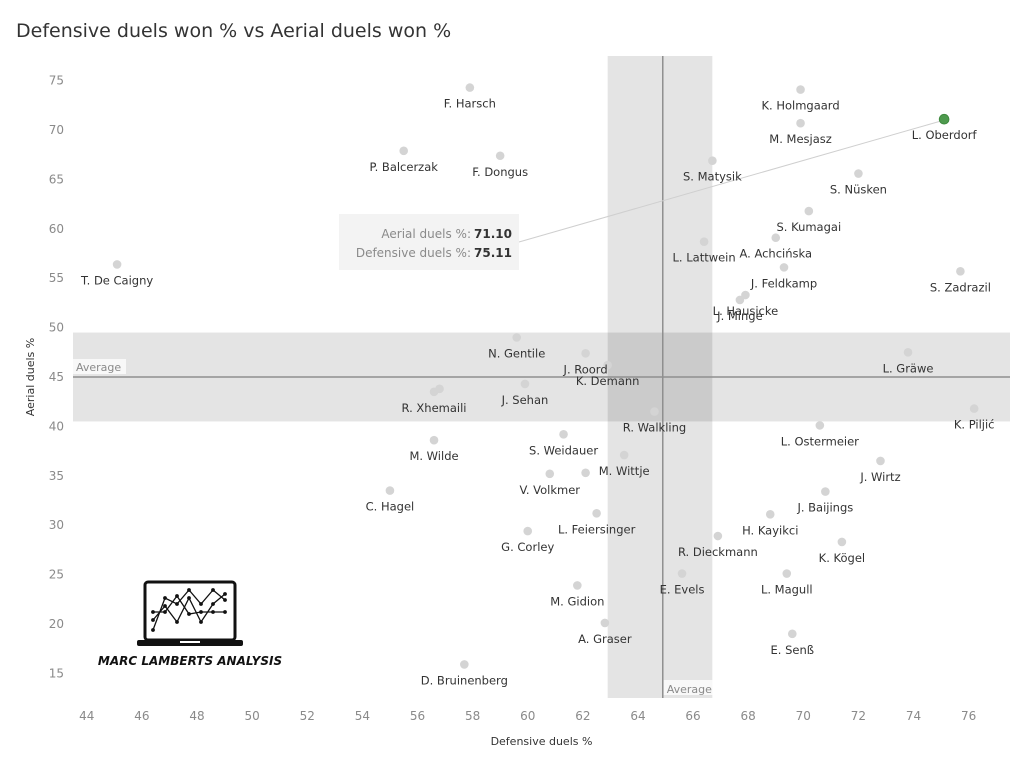 The height and width of the screenshot is (767, 1023). What do you see at coordinates (597, 529) in the screenshot?
I see `point-label: L. Feiersinger` at bounding box center [597, 529].